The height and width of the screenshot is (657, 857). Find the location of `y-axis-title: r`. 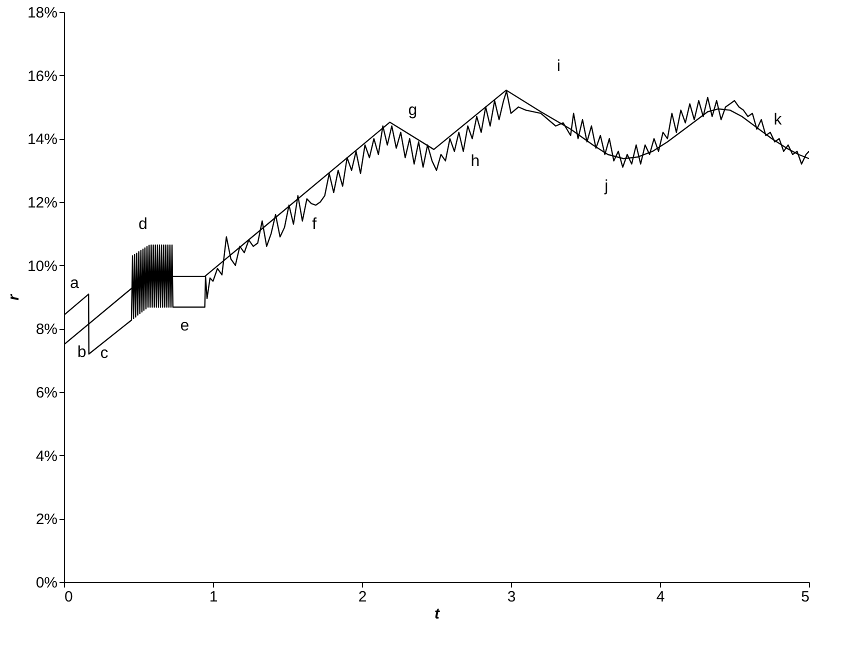

y-axis-title: r is located at coordinates (13, 296).